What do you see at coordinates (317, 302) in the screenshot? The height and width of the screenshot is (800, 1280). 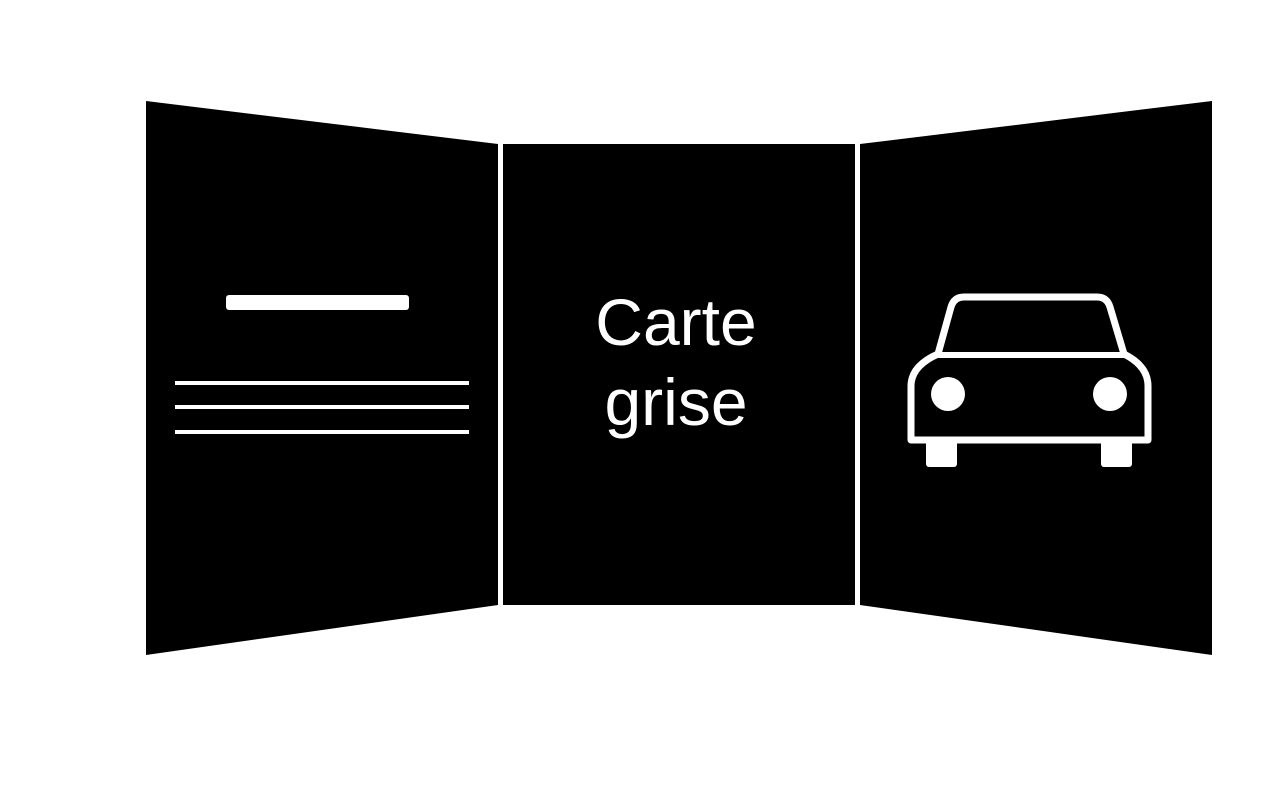 I see `document-heading-bar` at bounding box center [317, 302].